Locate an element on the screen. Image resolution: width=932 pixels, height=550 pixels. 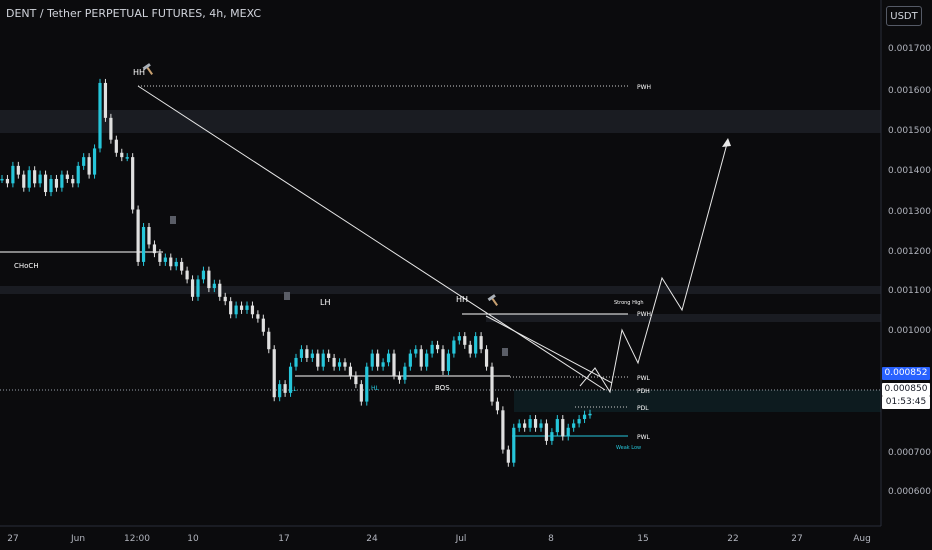
level-label-pdh: PDH is located at coordinates (643, 391).